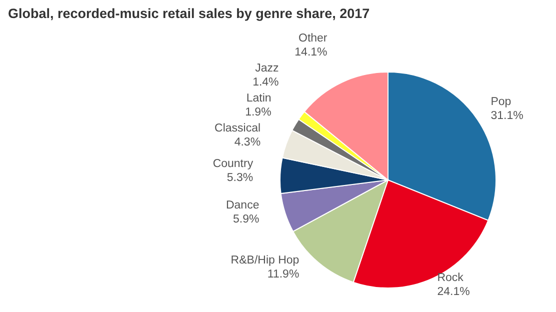 The width and height of the screenshot is (556, 312). I want to click on slice-label: Pop, so click(501, 102).